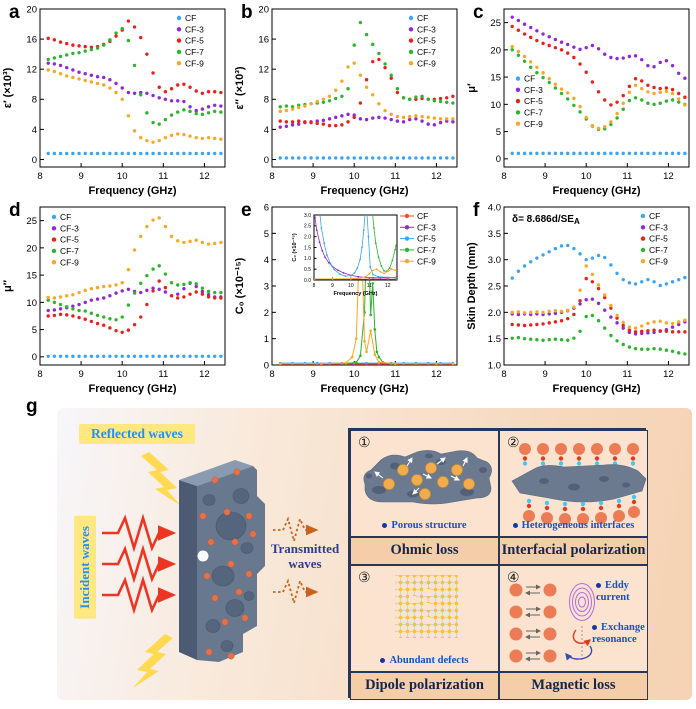  I want to click on svg-text: 1.0, so click(307, 259).